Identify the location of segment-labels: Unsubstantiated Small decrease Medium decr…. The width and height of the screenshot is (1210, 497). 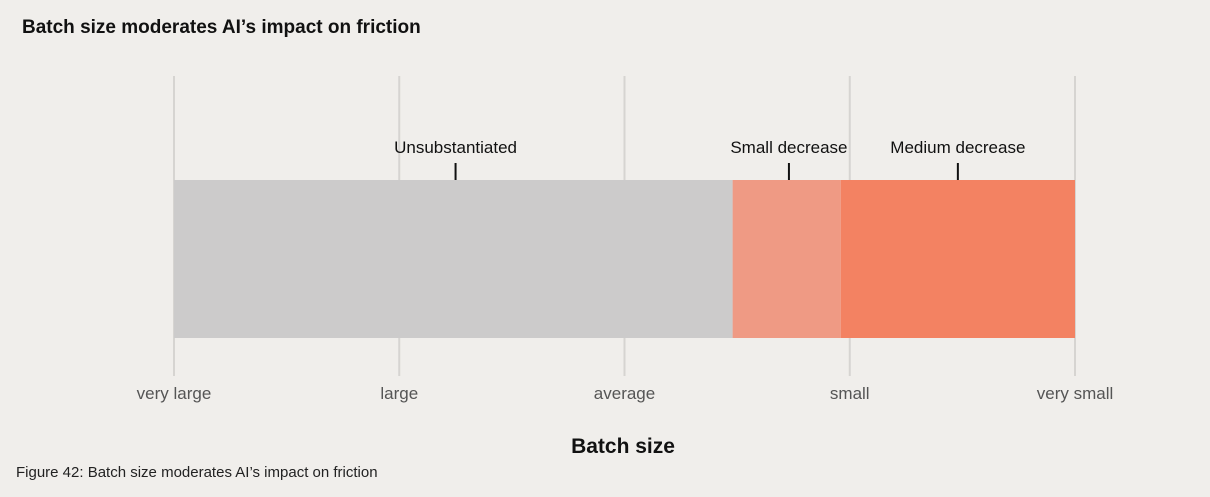
(709, 159).